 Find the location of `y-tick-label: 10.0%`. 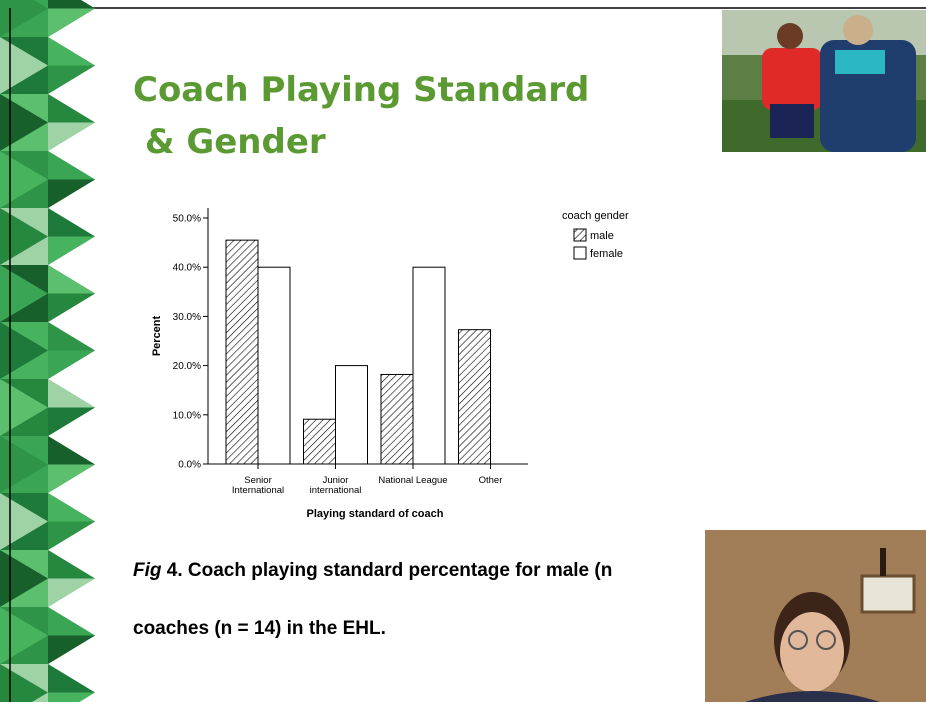

y-tick-label: 10.0% is located at coordinates (187, 415).